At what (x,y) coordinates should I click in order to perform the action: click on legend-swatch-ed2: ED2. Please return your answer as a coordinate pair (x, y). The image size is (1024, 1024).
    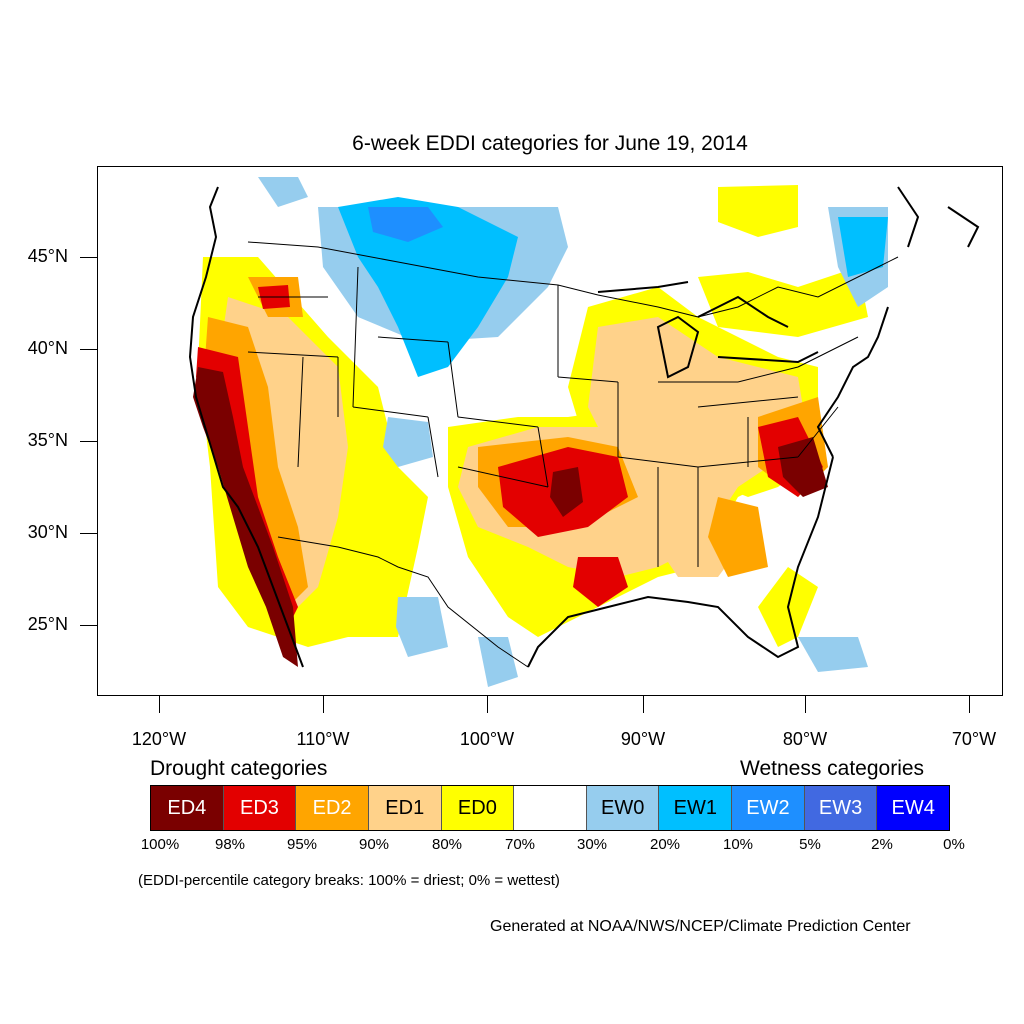
    Looking at the image, I should click on (332, 808).